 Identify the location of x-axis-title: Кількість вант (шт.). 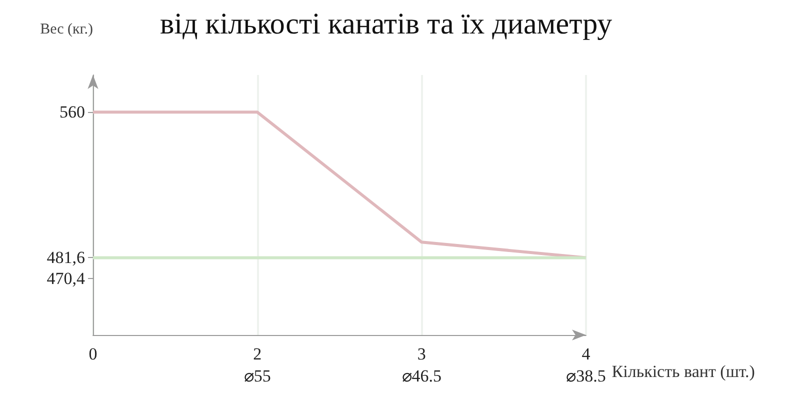
(683, 371).